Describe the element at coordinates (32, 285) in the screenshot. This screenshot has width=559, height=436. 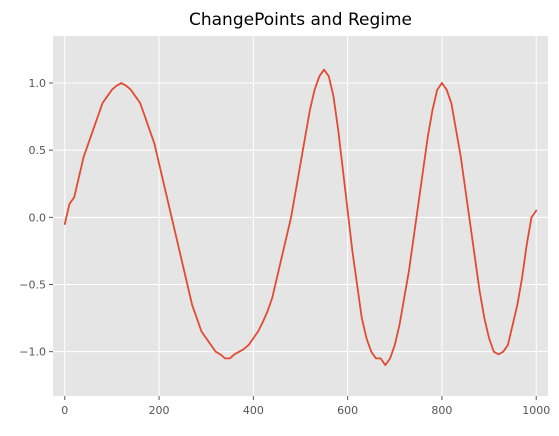
I see `y-tick-label: −0.5` at that location.